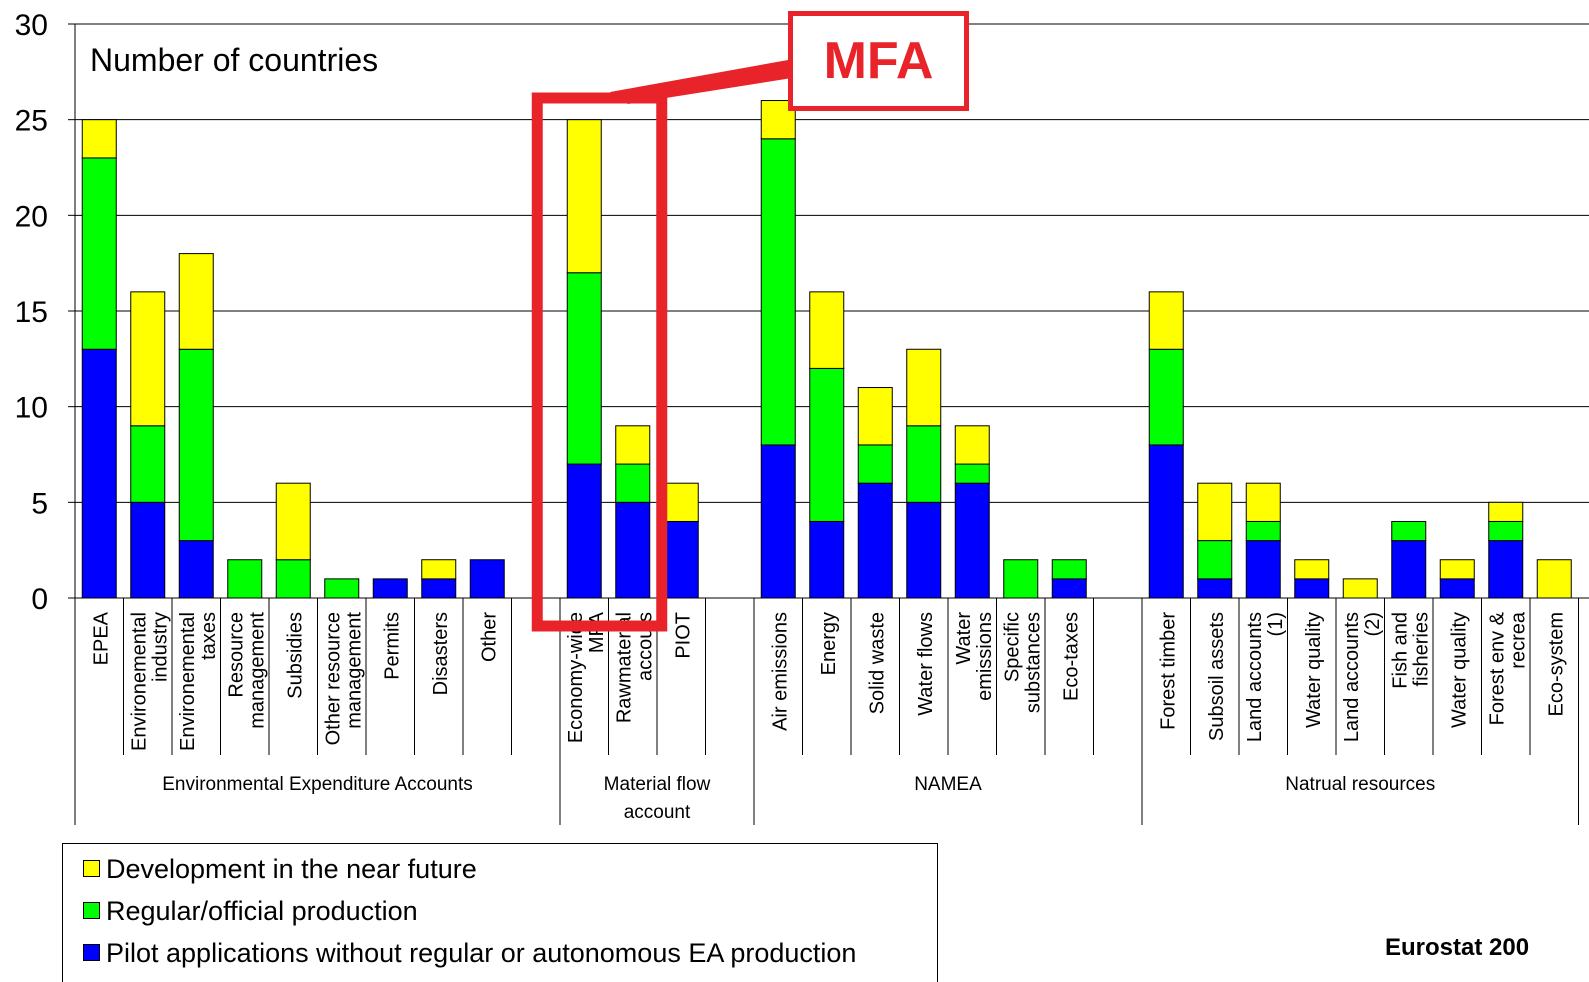  What do you see at coordinates (39, 599) in the screenshot?
I see `y-tick-label: 0` at bounding box center [39, 599].